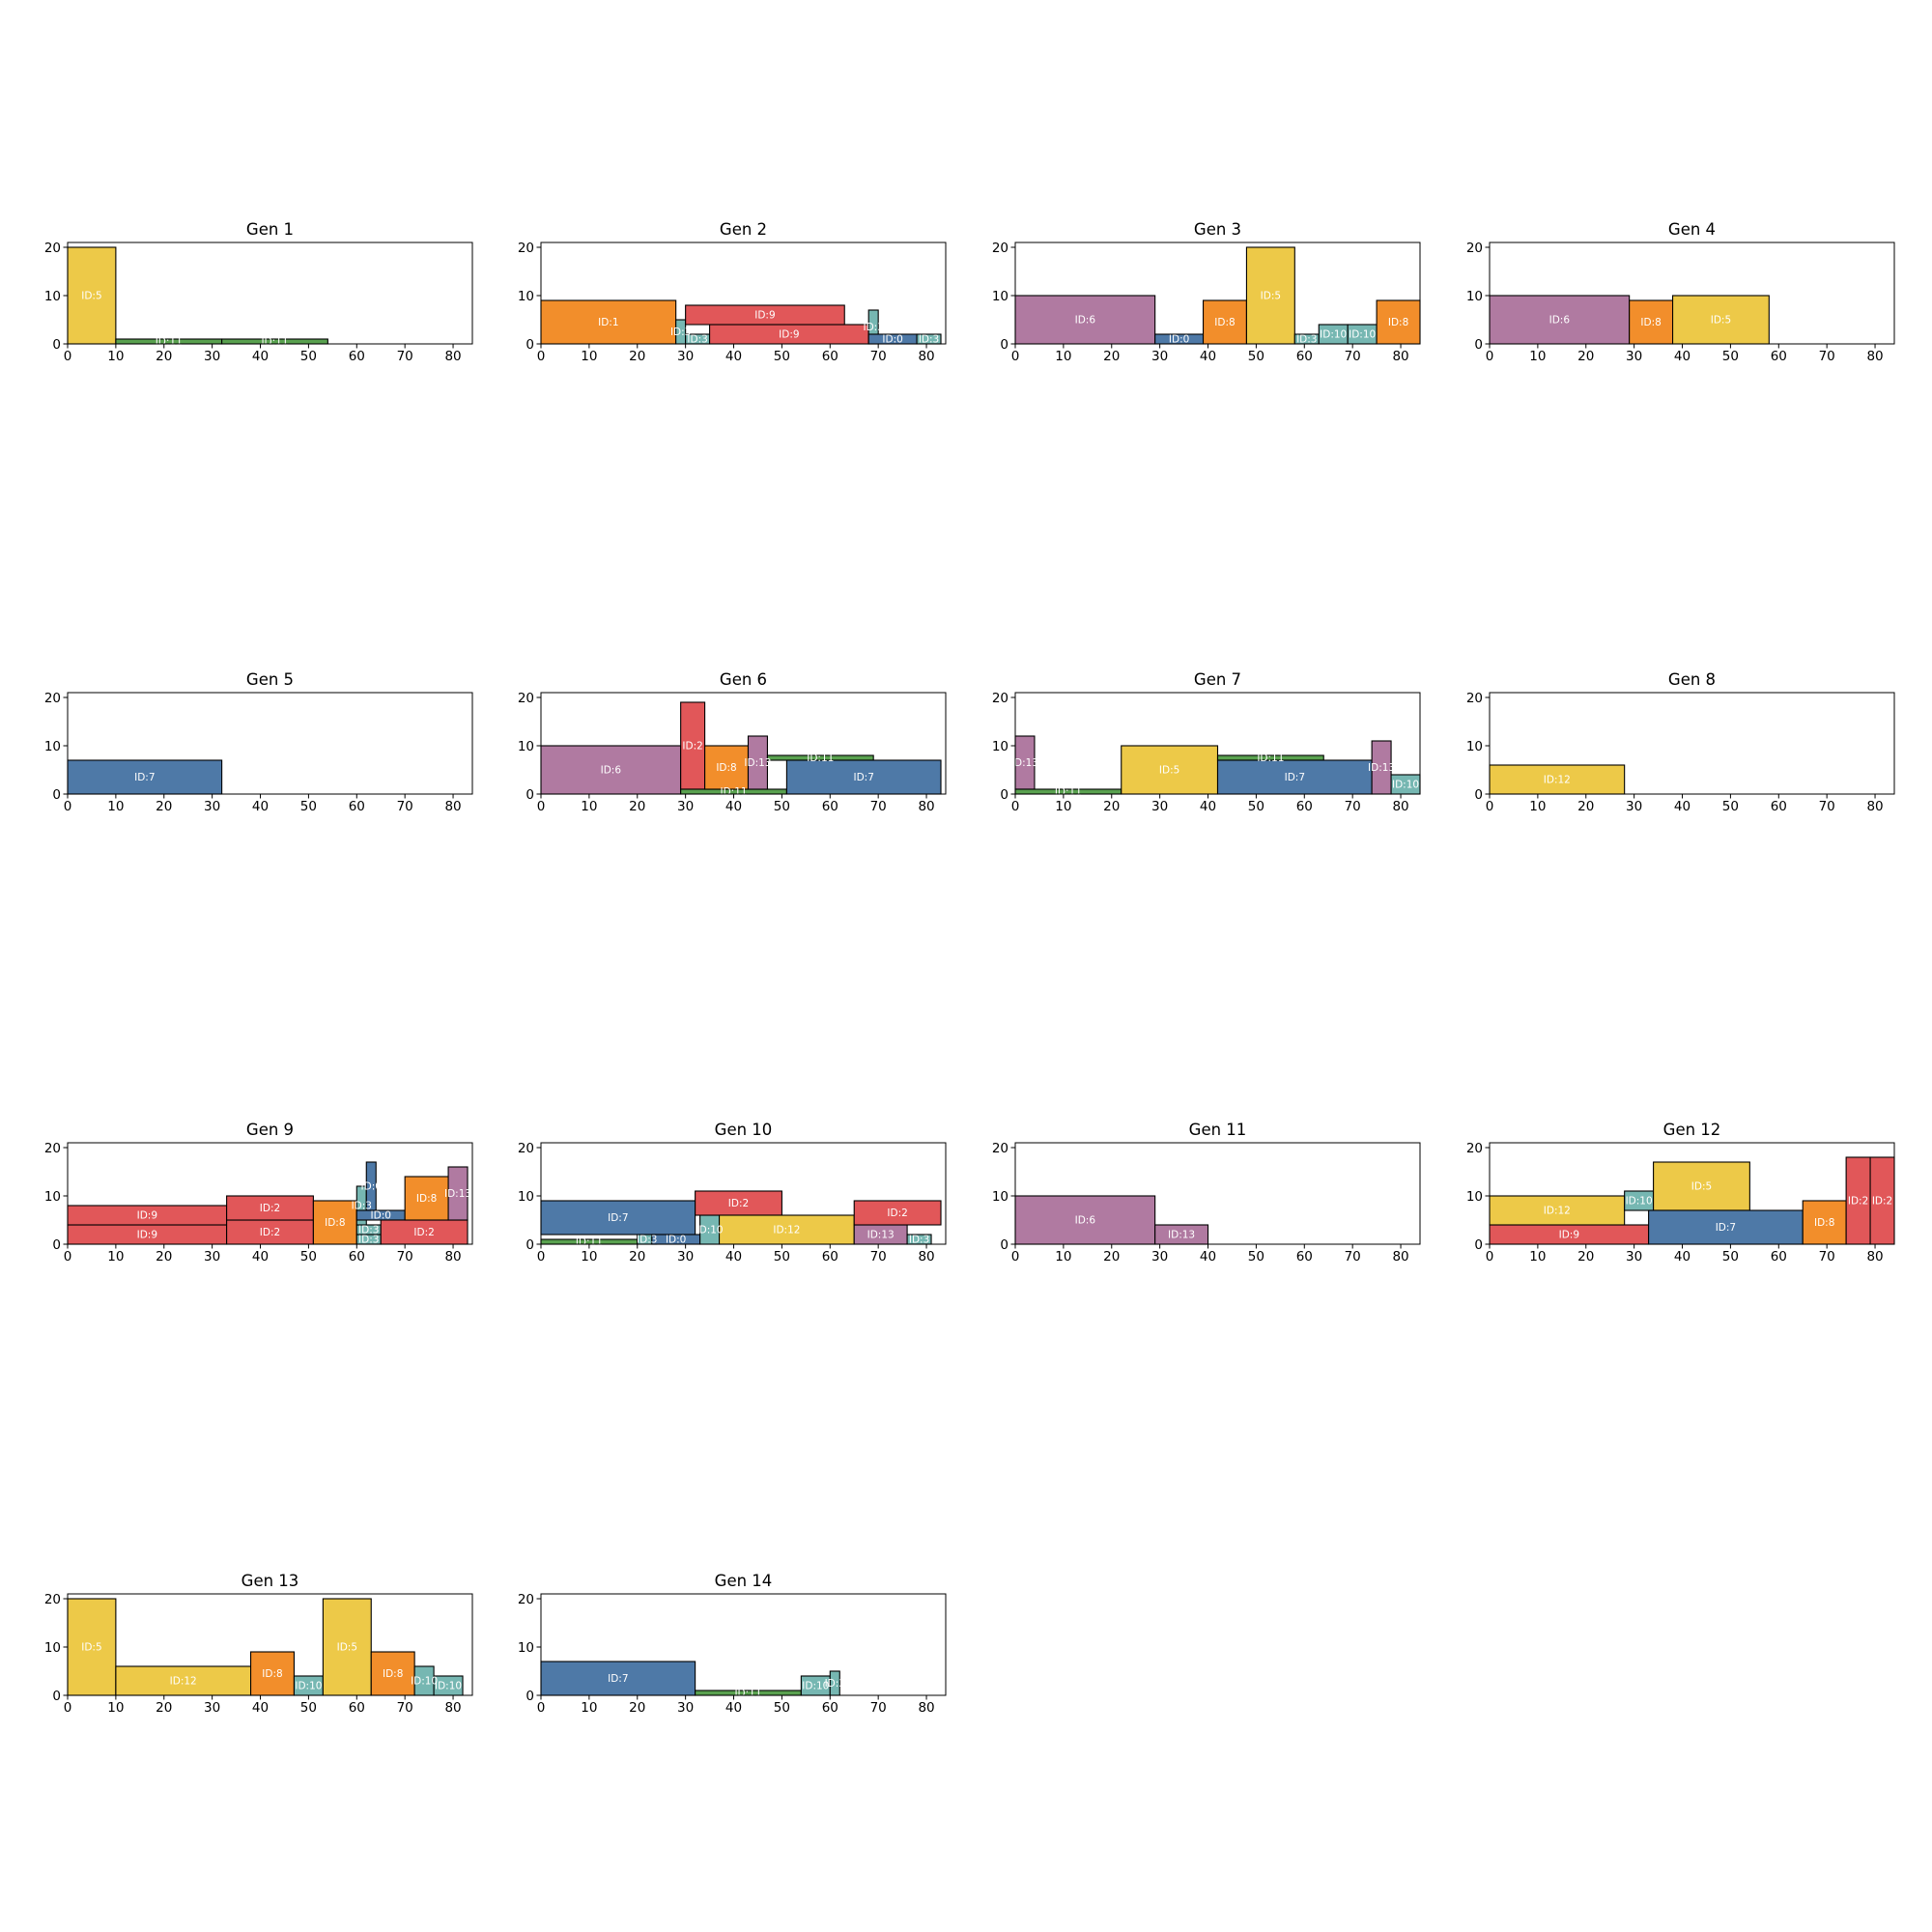  Describe the element at coordinates (1692, 229) in the screenshot. I see `subplot-title: Gen 4` at that location.